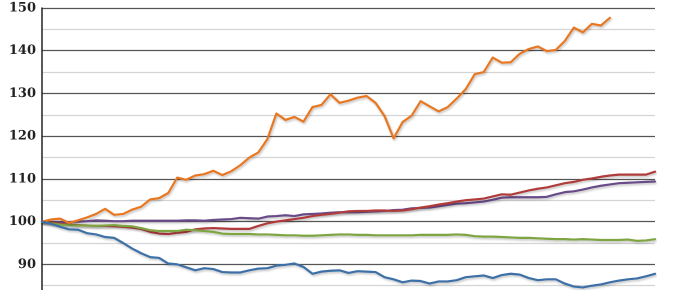 The height and width of the screenshot is (290, 680). I want to click on y-tick-label: 100, so click(22, 222).